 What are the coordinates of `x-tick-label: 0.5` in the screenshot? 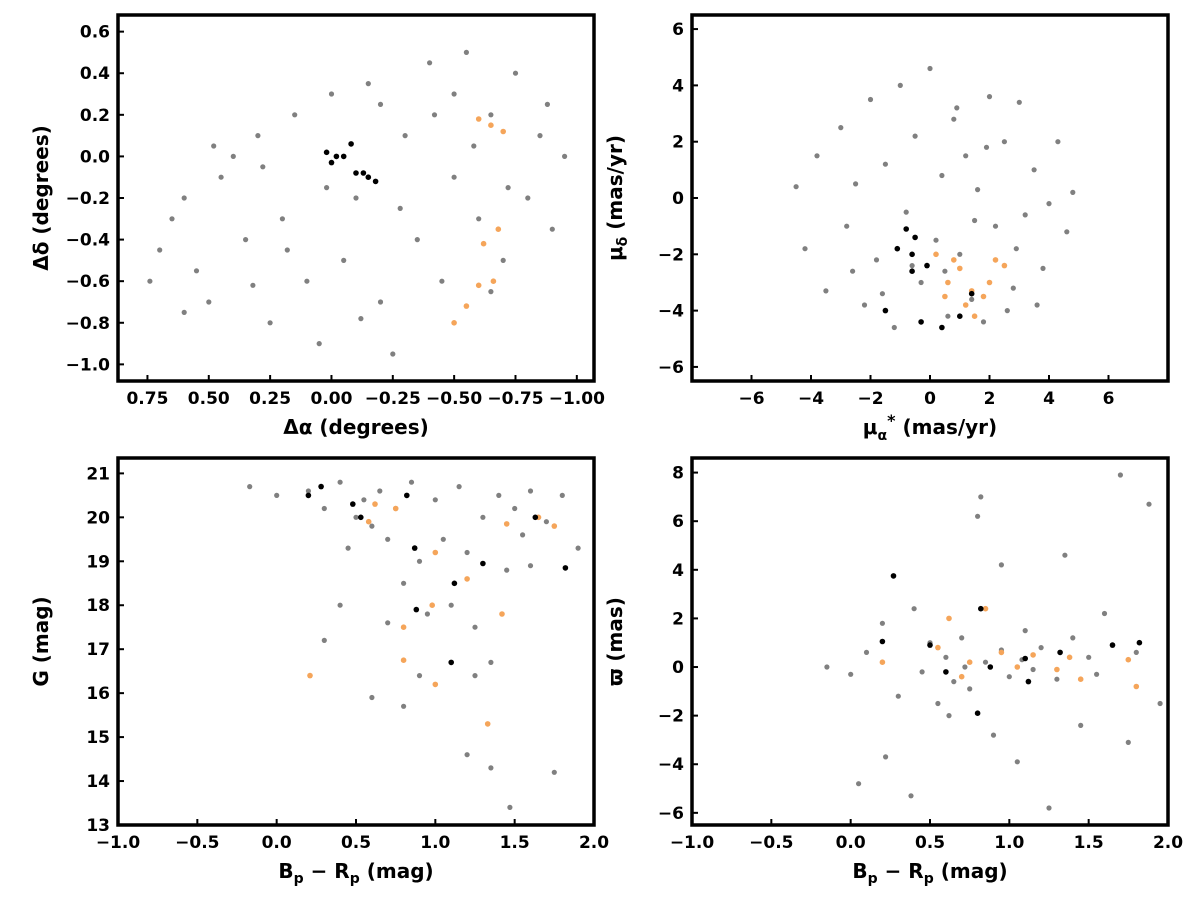 It's located at (356, 843).